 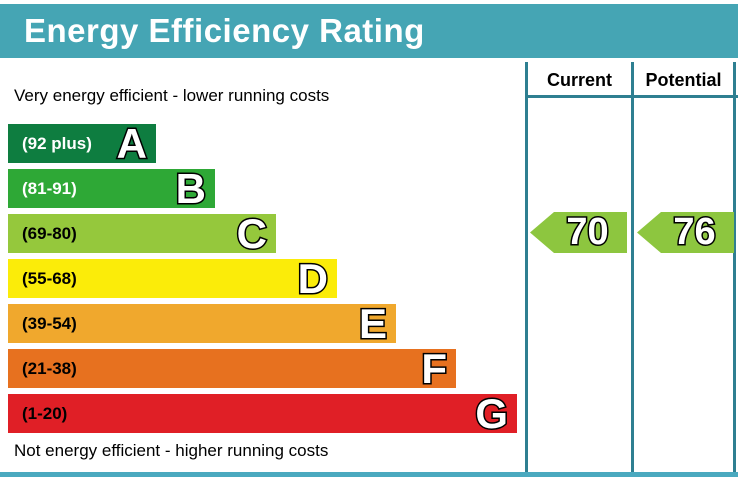 I want to click on current-rating-arrow: 70, so click(x=578, y=232).